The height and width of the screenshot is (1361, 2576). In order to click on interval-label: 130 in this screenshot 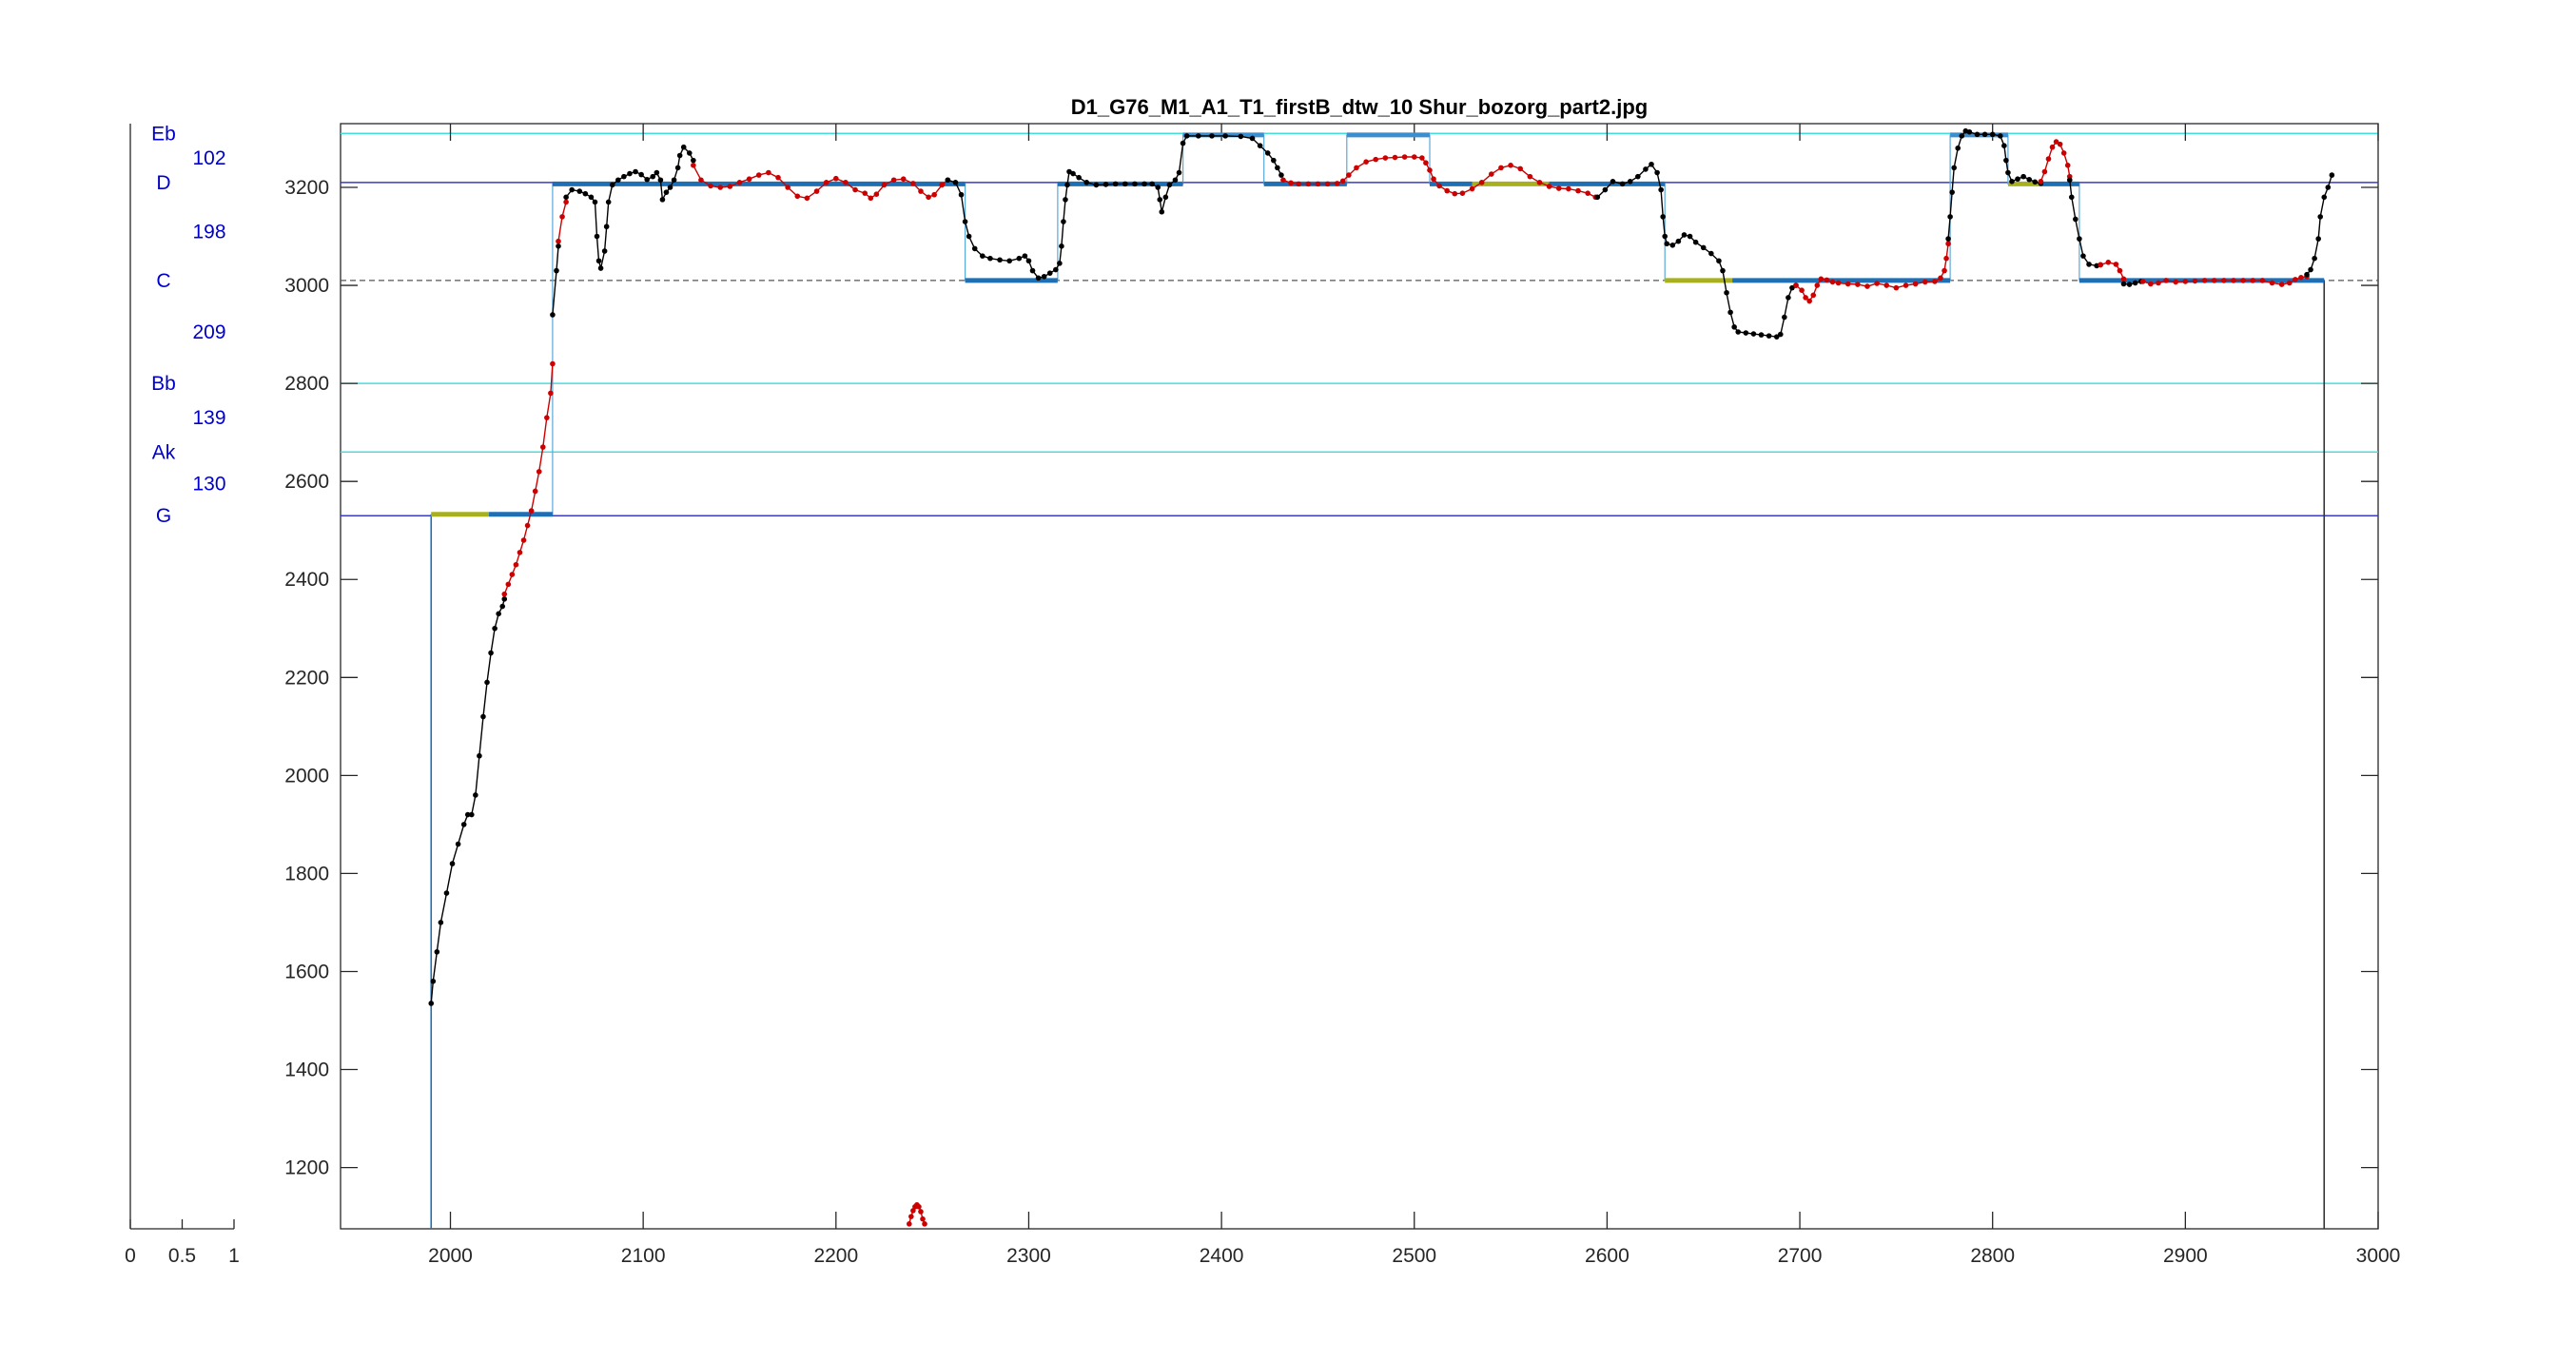, I will do `click(209, 485)`.